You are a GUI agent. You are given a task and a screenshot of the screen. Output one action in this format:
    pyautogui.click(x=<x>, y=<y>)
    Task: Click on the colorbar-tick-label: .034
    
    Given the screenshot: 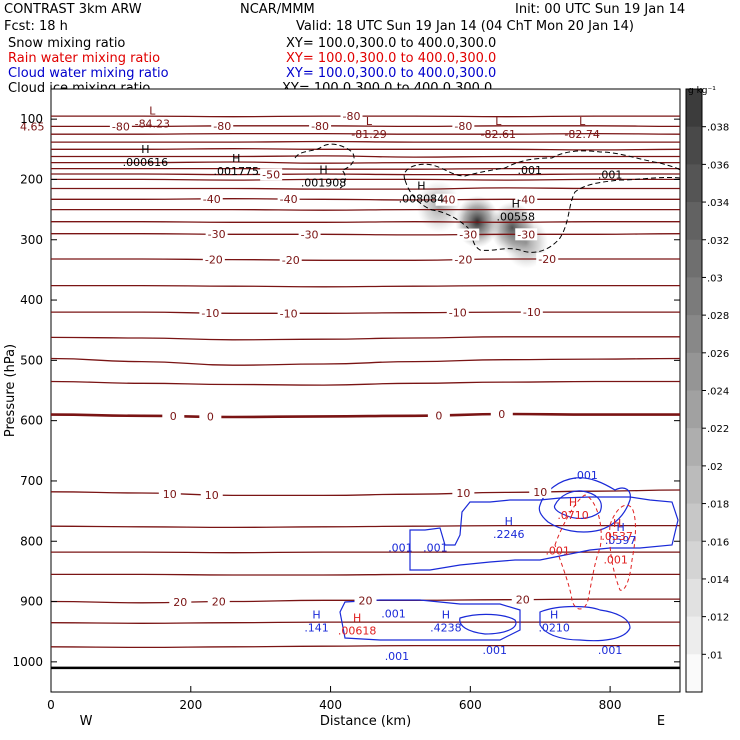 What is the action you would take?
    pyautogui.click(x=718, y=203)
    